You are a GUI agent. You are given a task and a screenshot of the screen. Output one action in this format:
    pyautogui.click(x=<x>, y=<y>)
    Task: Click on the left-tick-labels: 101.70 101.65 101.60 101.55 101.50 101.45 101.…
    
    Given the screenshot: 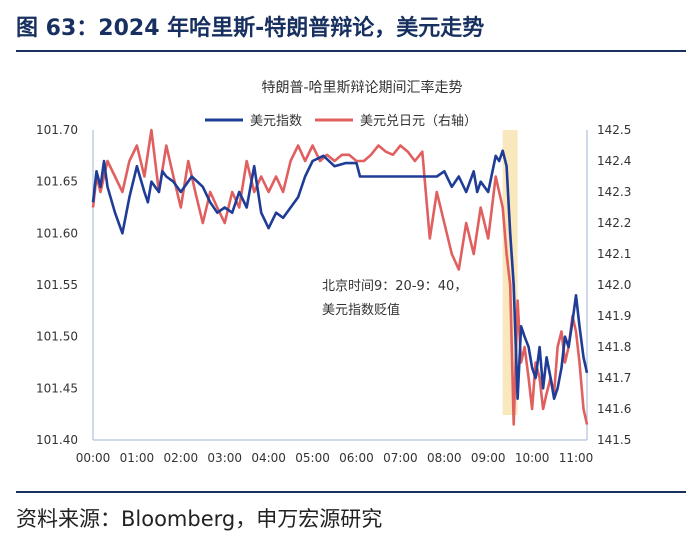 What is the action you would take?
    pyautogui.click(x=57, y=285)
    